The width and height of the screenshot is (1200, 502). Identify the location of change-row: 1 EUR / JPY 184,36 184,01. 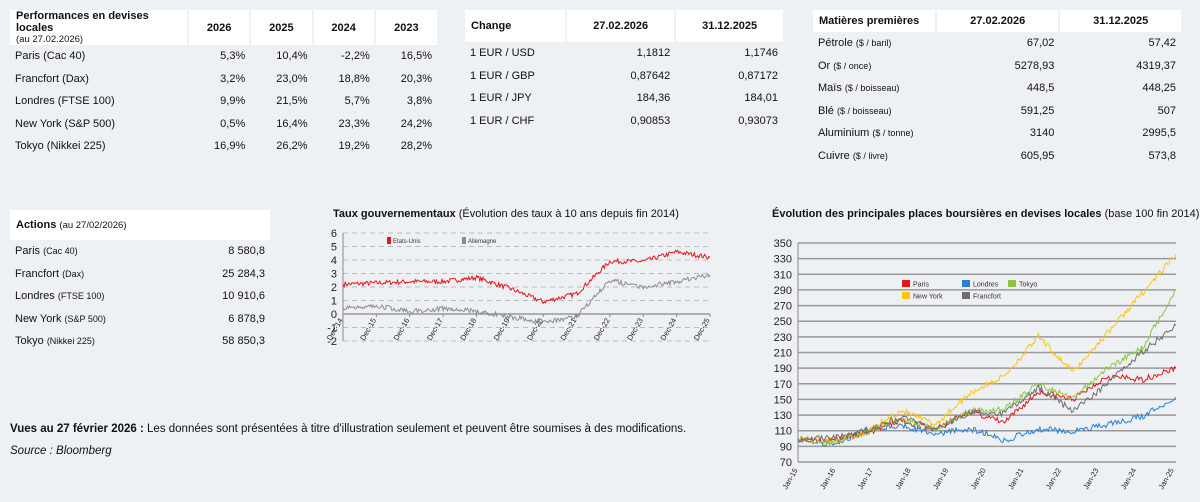
(624, 98).